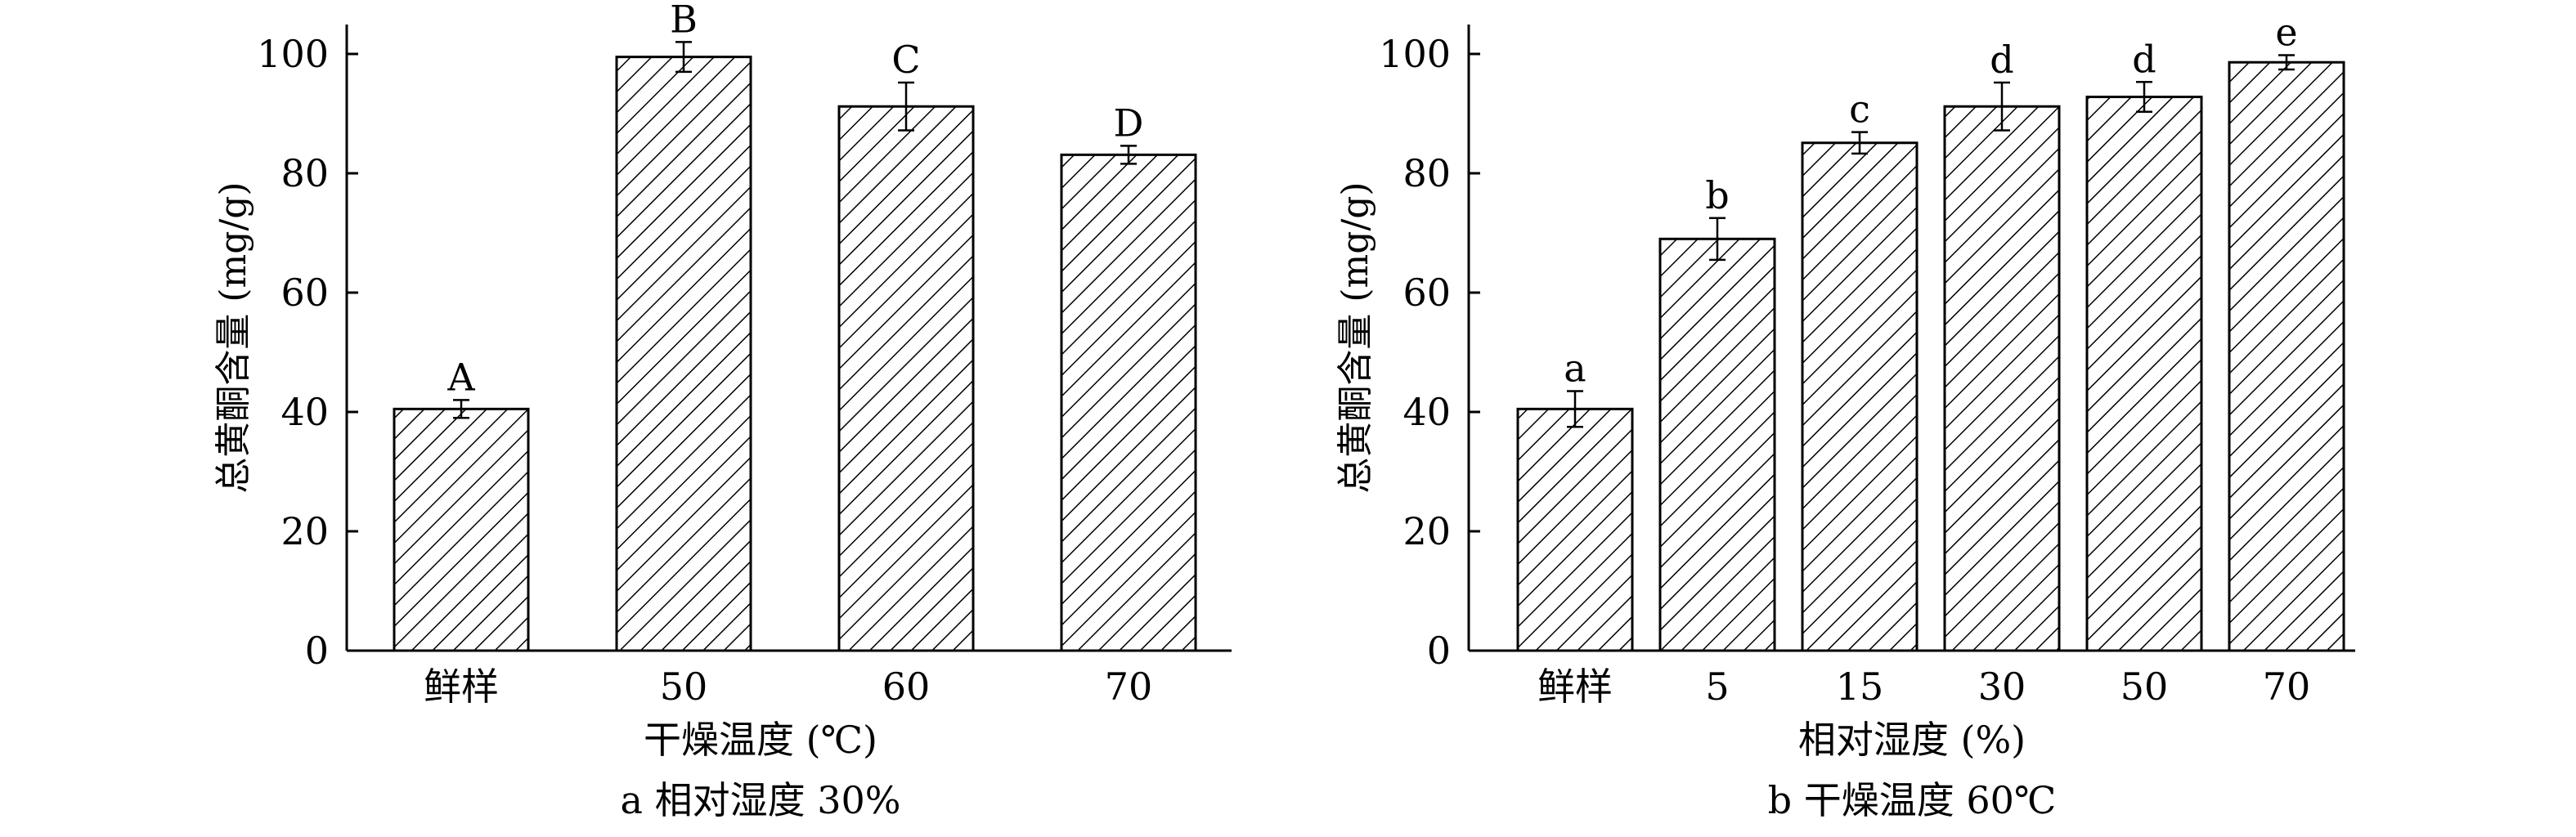  Describe the element at coordinates (1860, 687) in the screenshot. I see `x-tick-label: 15` at that location.